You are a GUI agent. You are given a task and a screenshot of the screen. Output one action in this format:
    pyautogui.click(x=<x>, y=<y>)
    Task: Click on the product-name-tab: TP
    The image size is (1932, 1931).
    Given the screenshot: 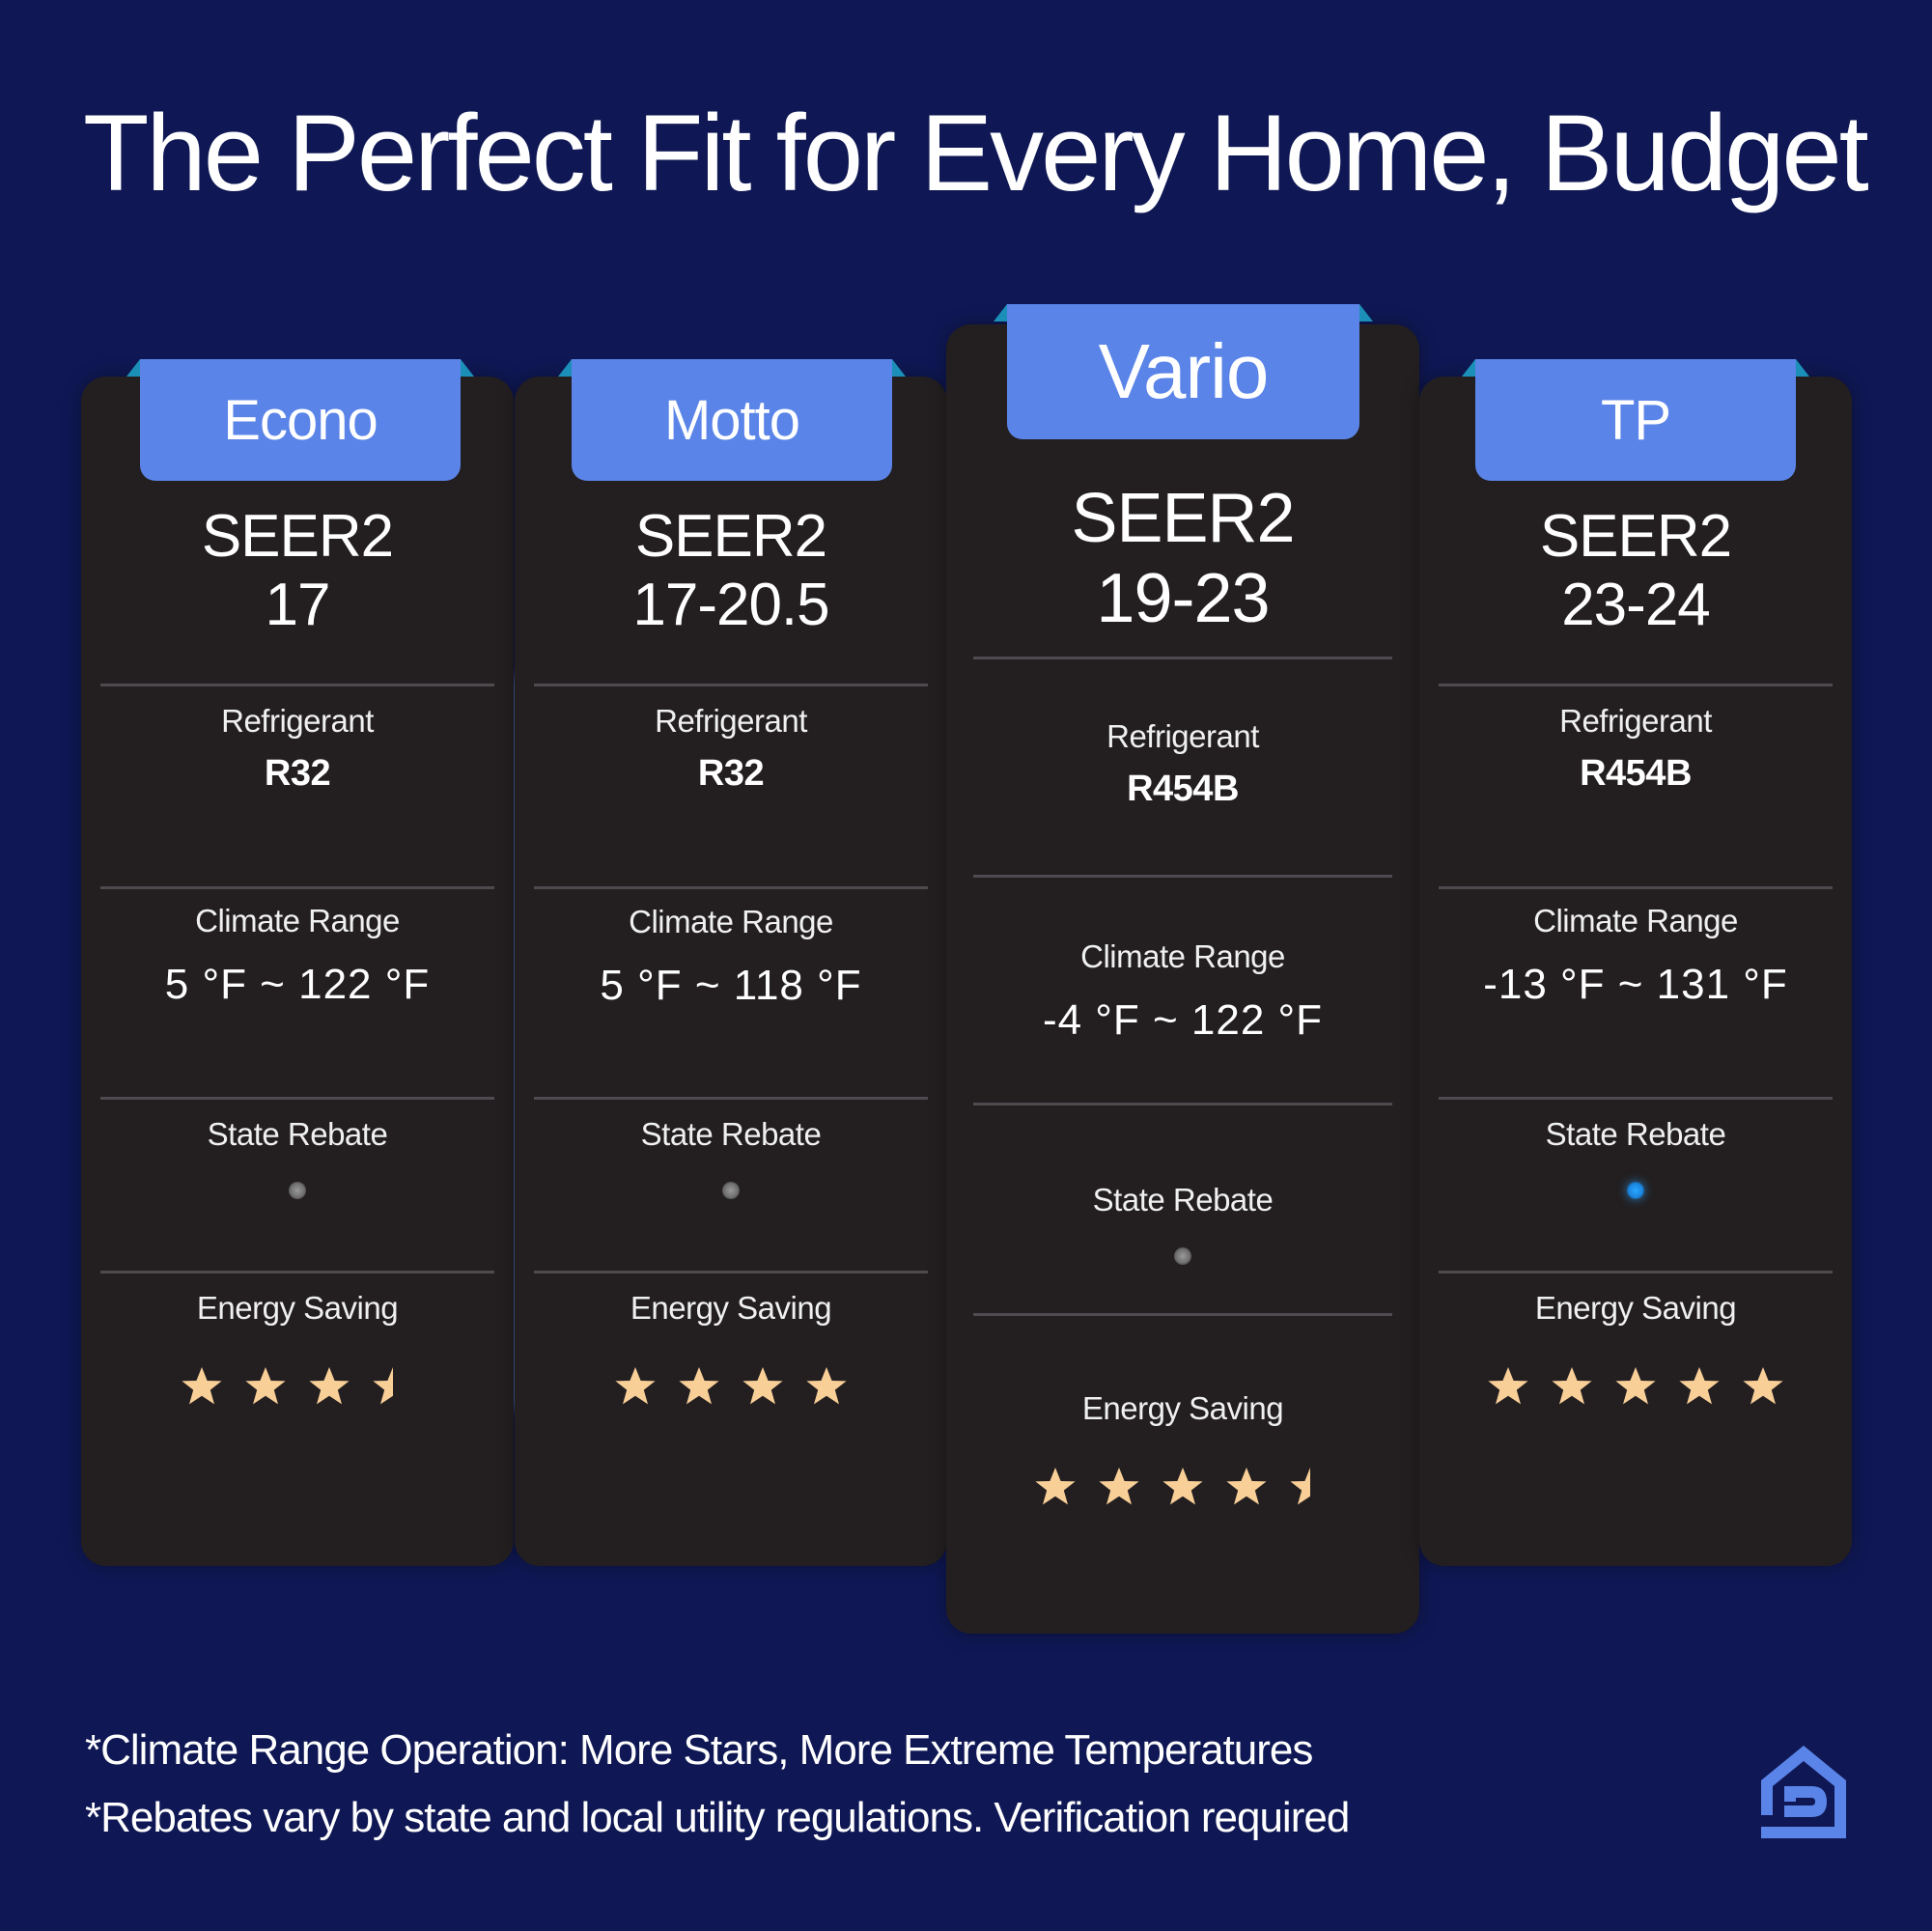 What is the action you would take?
    pyautogui.click(x=1636, y=420)
    